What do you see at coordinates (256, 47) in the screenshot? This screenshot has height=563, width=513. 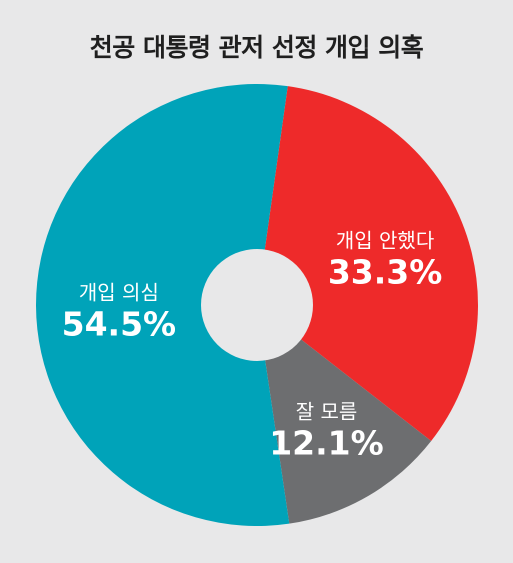 I see `chart-title: 천공 대통령 관저 선정 개입 의혹` at bounding box center [256, 47].